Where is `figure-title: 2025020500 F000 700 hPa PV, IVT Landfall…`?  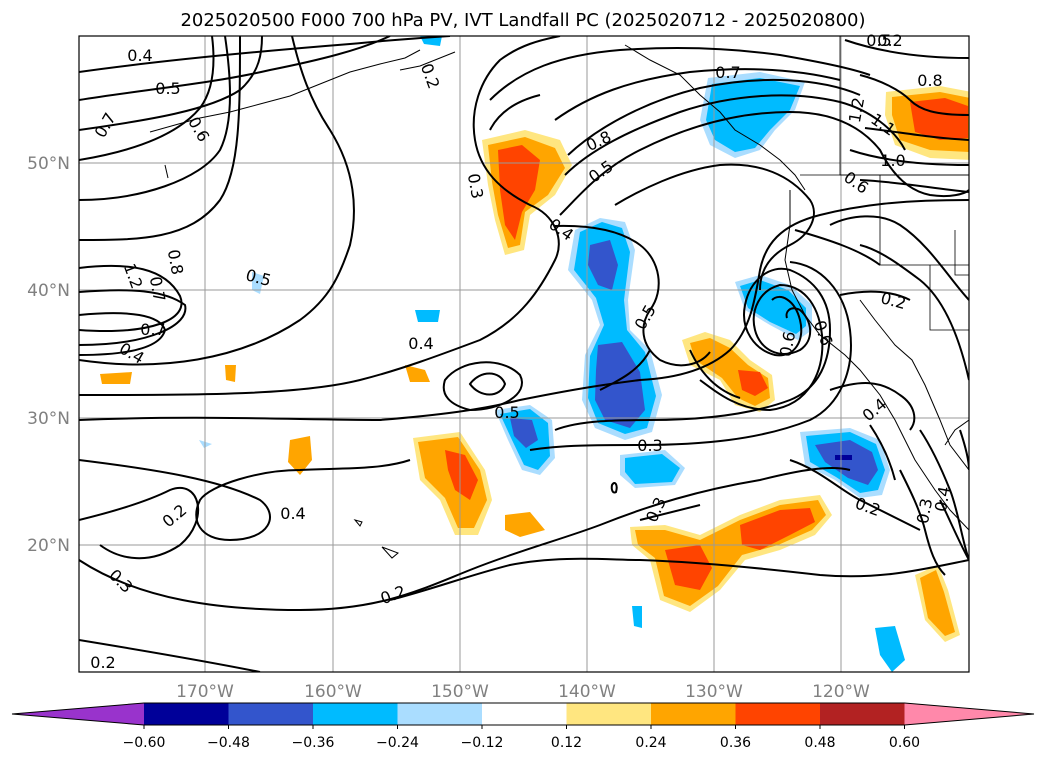 figure-title: 2025020500 F000 700 hPa PV, IVT Landfall… is located at coordinates (522, 20).